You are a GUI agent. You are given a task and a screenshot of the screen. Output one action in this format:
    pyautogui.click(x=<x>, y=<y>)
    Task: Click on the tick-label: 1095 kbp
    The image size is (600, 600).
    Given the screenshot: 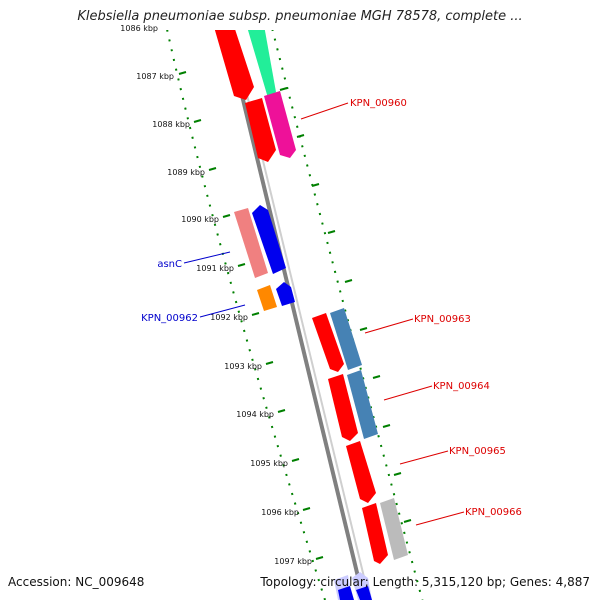 What is the action you would take?
    pyautogui.click(x=269, y=463)
    